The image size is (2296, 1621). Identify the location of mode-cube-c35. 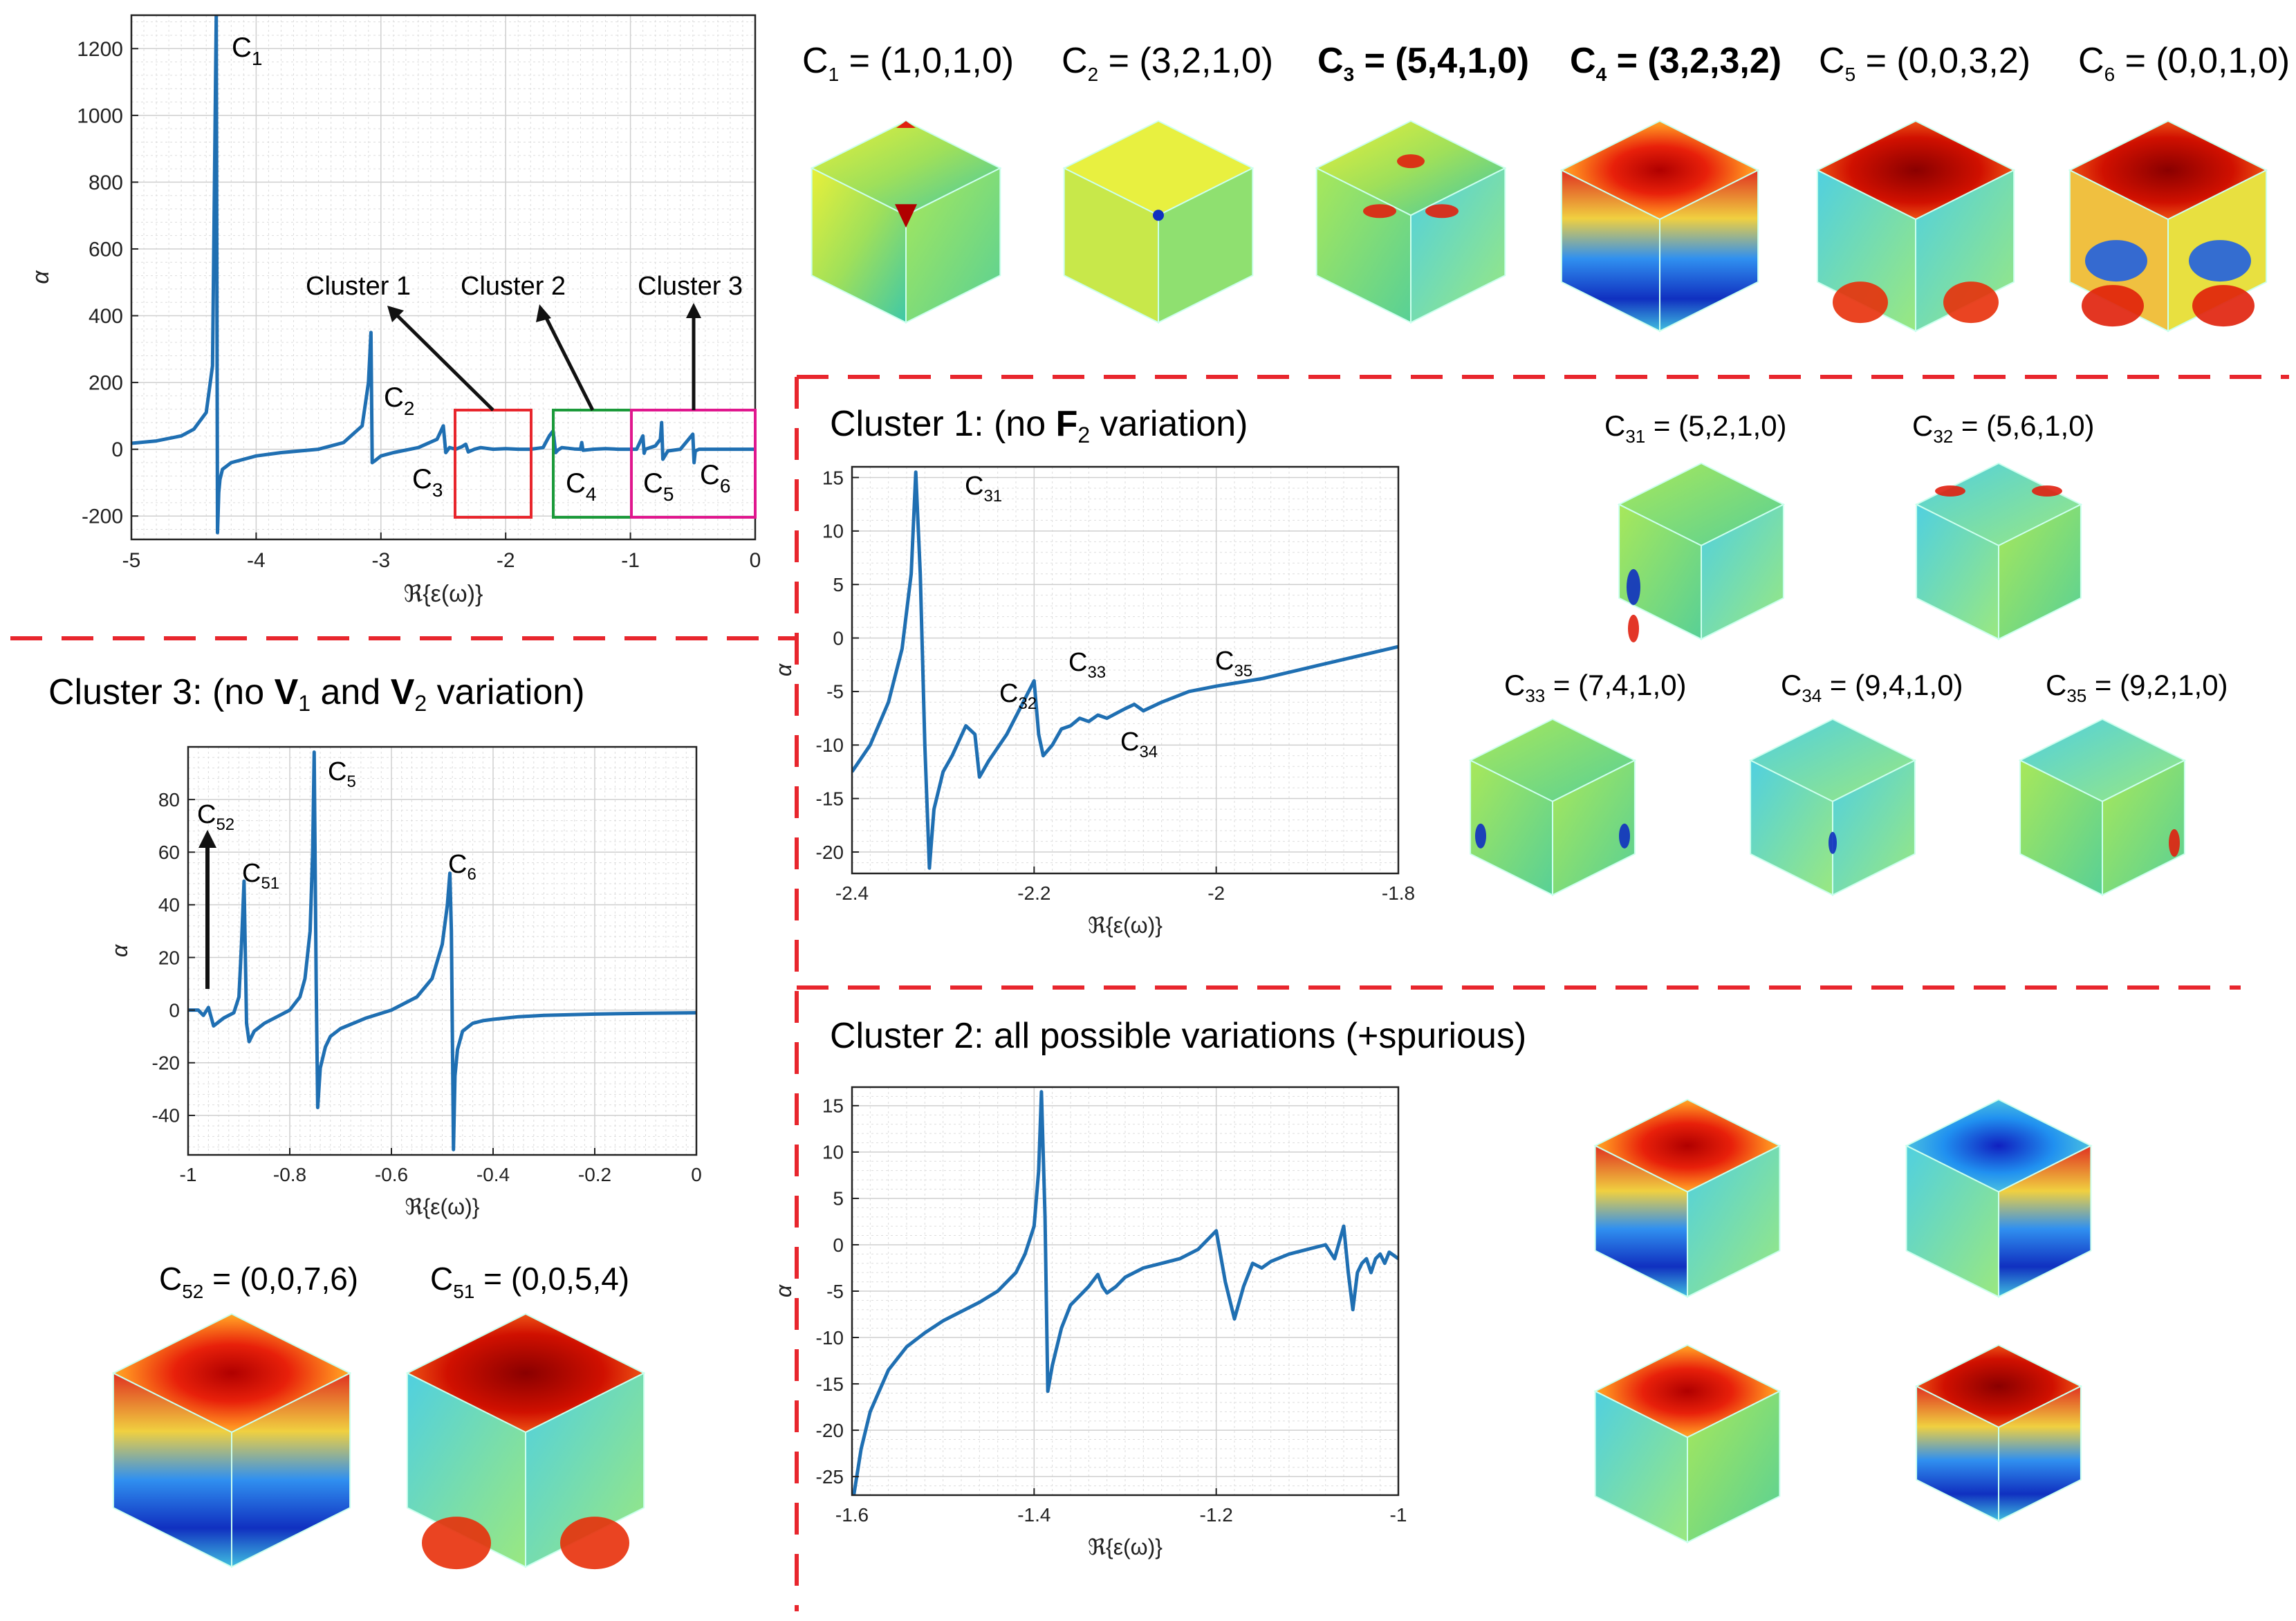
(2102, 807).